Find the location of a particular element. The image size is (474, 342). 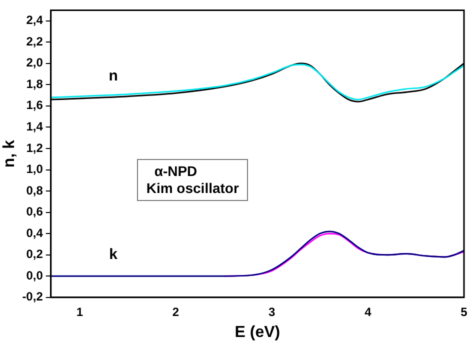

y-tick-label: 2,0 is located at coordinates (35, 63).